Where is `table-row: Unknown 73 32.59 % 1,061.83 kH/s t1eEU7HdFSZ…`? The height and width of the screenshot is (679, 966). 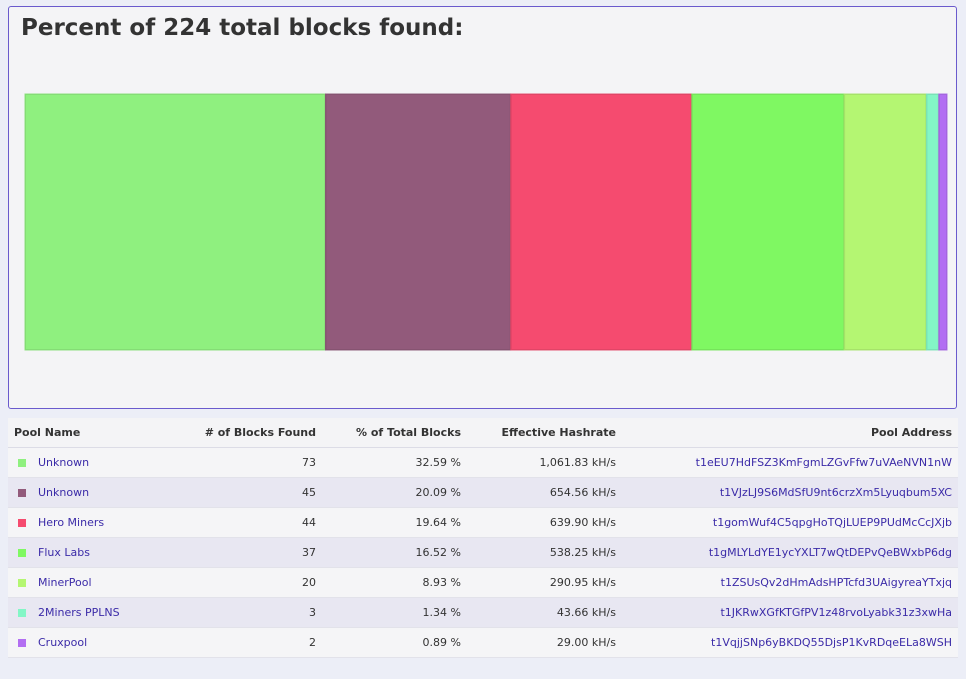
table-row: Unknown 73 32.59 % 1,061.83 kH/s t1eEU7HdFSZ… is located at coordinates (483, 462).